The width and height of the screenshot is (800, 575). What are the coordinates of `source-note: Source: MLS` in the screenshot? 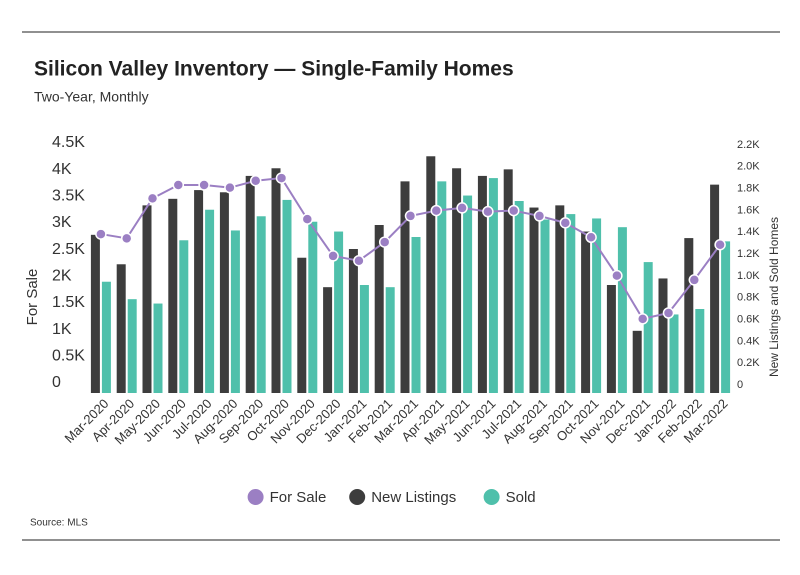 It's located at (59, 523).